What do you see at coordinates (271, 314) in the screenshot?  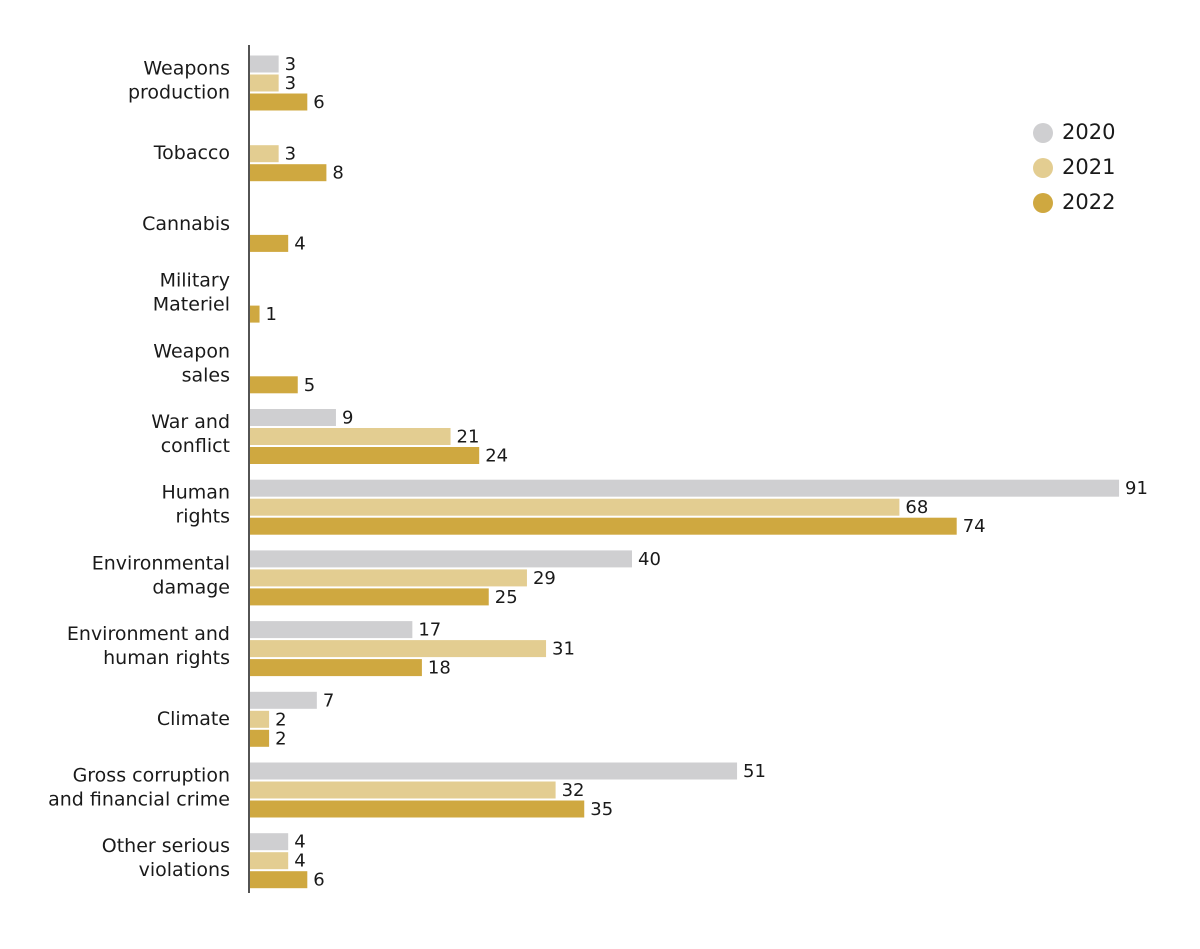 I see `value-label: 1` at bounding box center [271, 314].